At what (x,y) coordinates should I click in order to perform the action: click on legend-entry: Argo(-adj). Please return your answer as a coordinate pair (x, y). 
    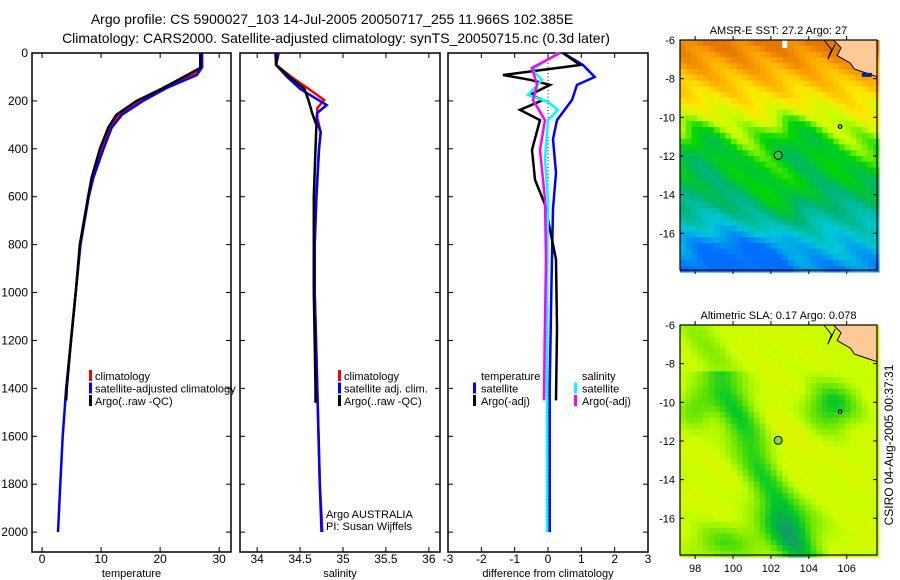
    Looking at the image, I should click on (606, 402).